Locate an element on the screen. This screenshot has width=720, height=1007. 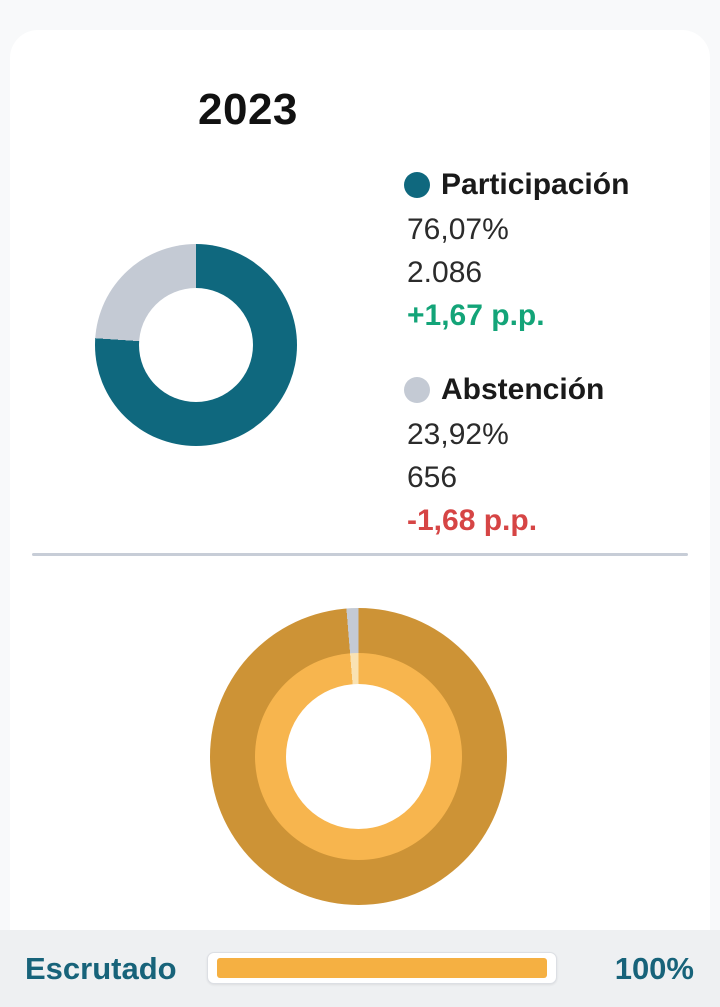
legend-group-abstention: Abstención 23,92% 656 -1,68 p.p. is located at coordinates (549, 457).